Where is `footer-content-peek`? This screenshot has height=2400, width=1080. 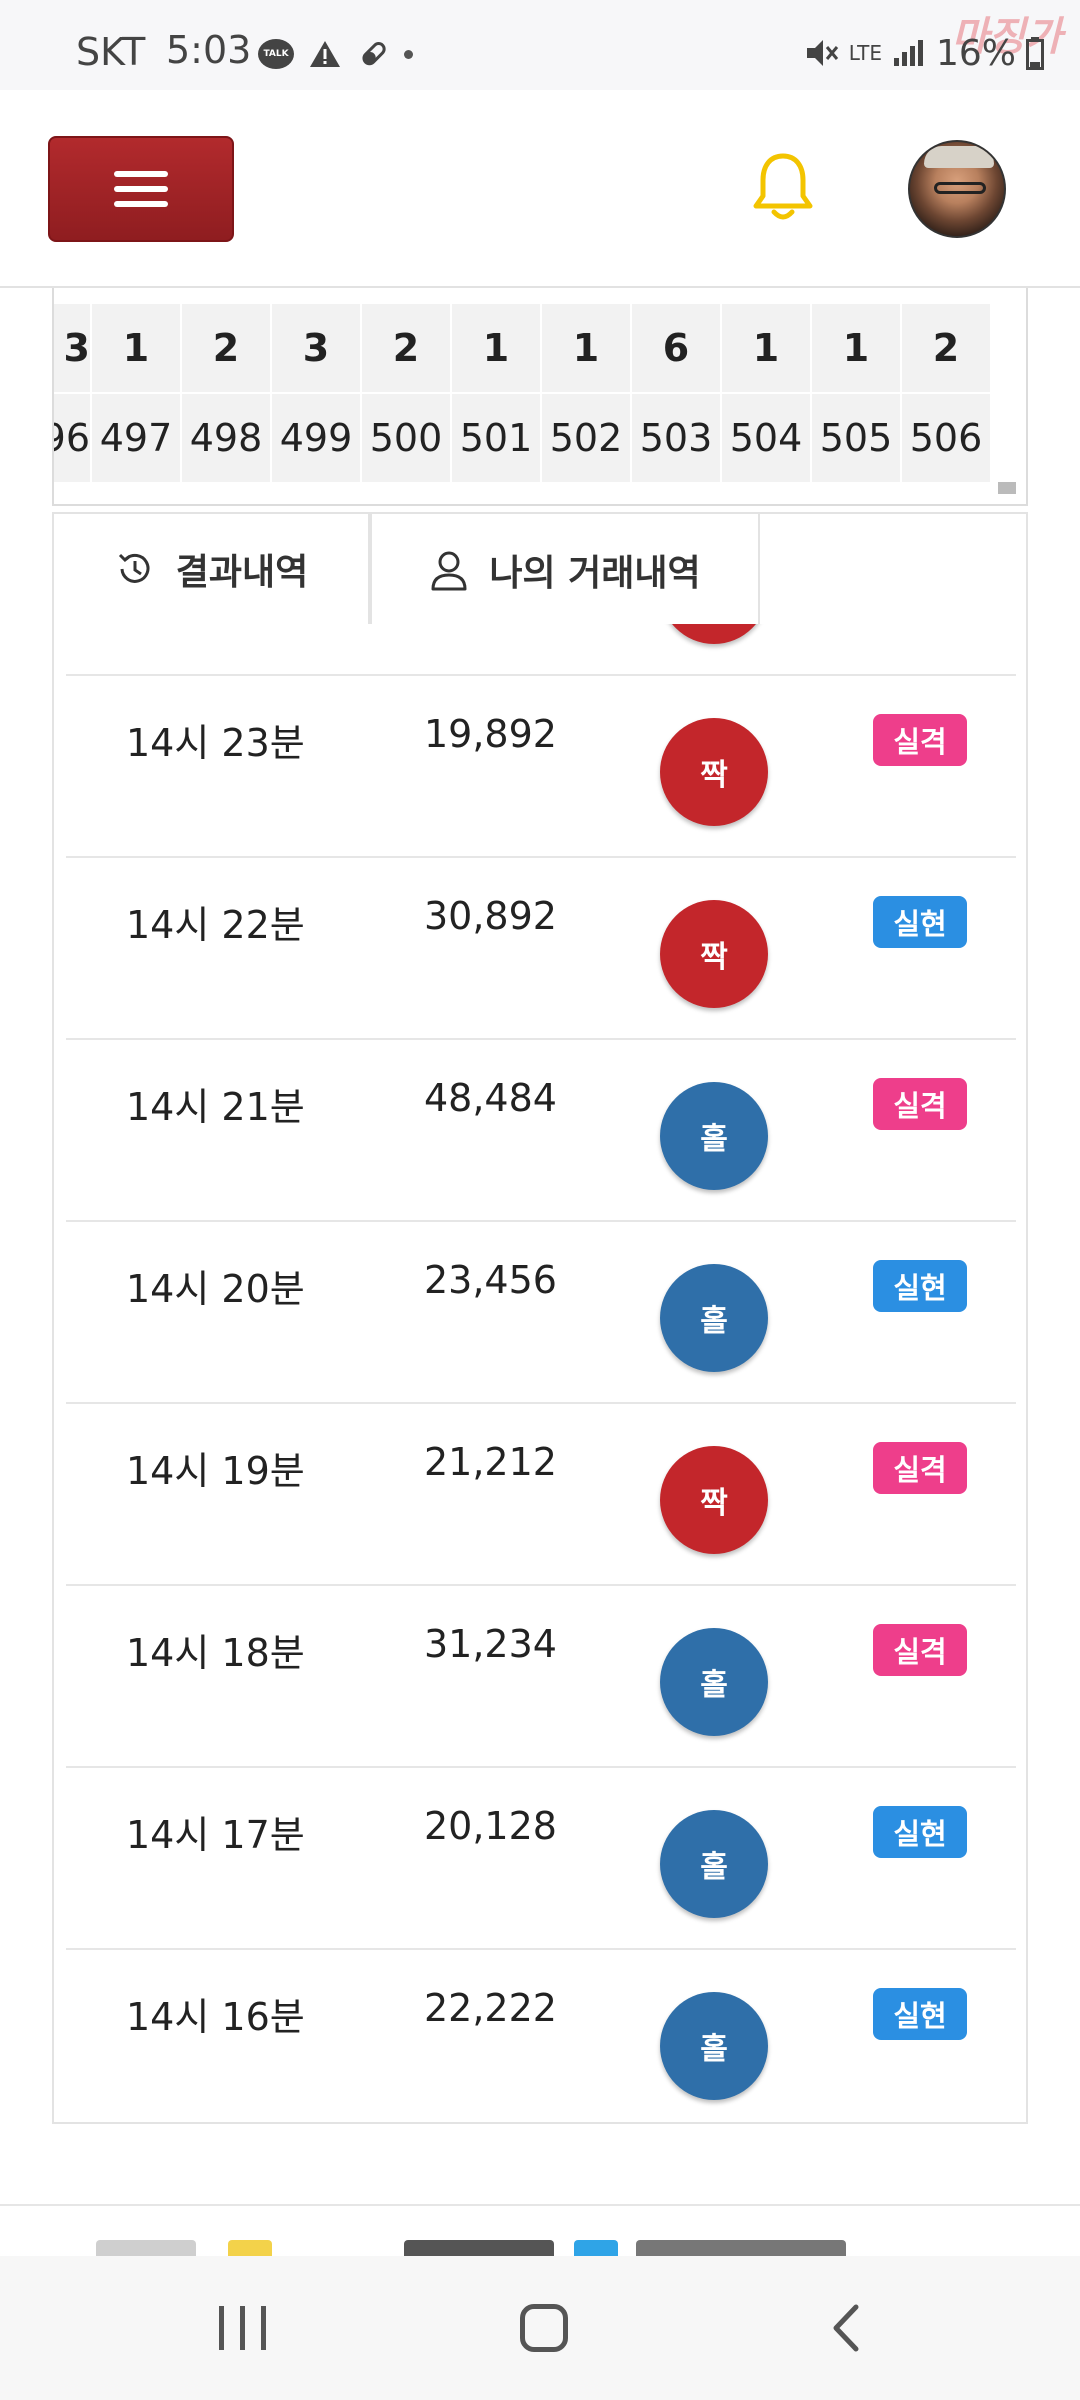 footer-content-peek is located at coordinates (546, 2250).